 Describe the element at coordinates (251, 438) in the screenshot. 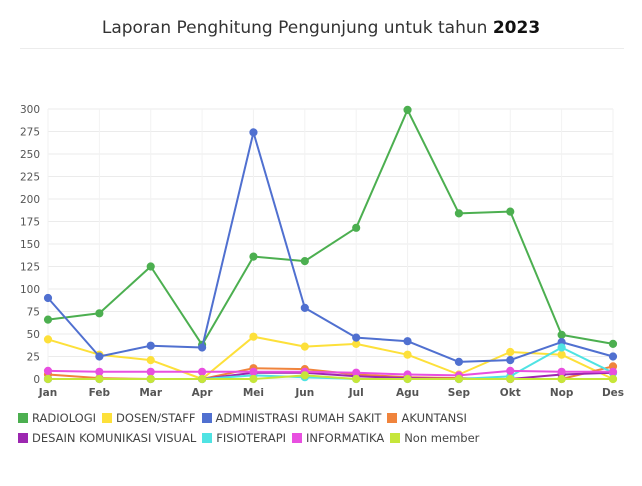

I see `legend-label: FISIOTERAPI` at that location.